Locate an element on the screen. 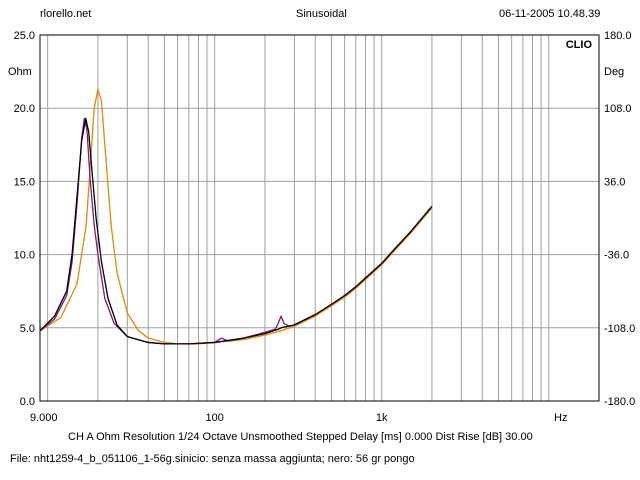 This screenshot has height=480, width=640. y-tick-label: 5.0 is located at coordinates (27, 329).